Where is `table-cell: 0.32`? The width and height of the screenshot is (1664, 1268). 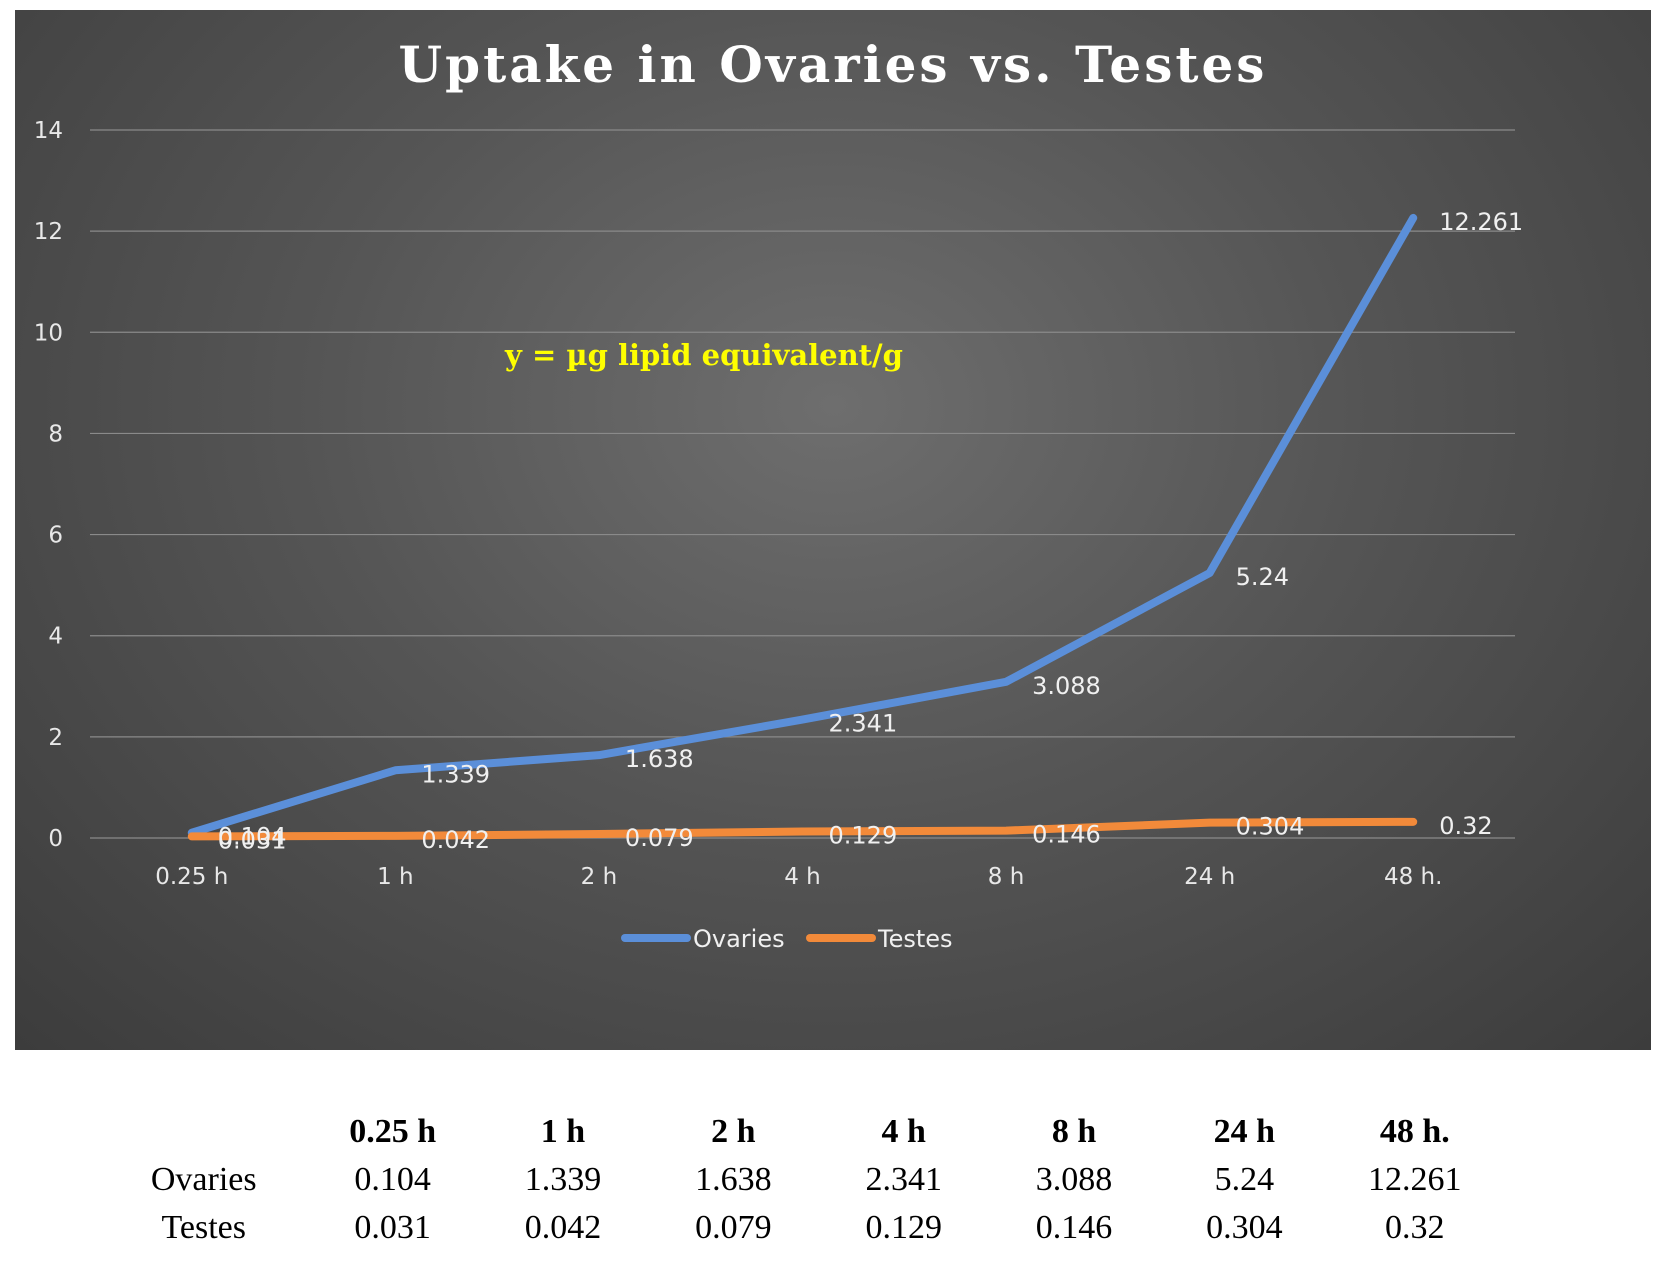
table-cell: 0.32 is located at coordinates (1415, 1227).